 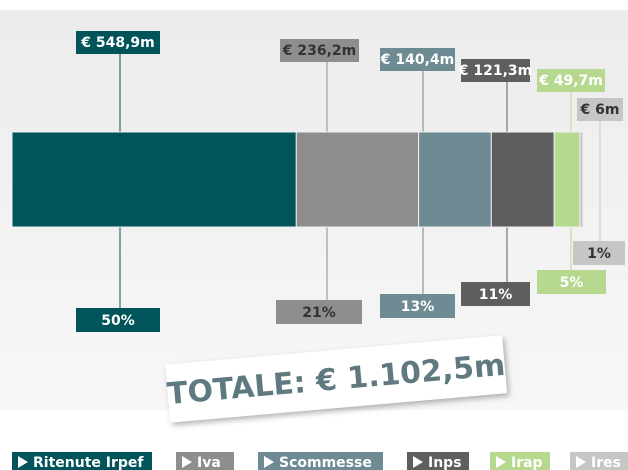 I want to click on legend-label: Ires, so click(x=606, y=462).